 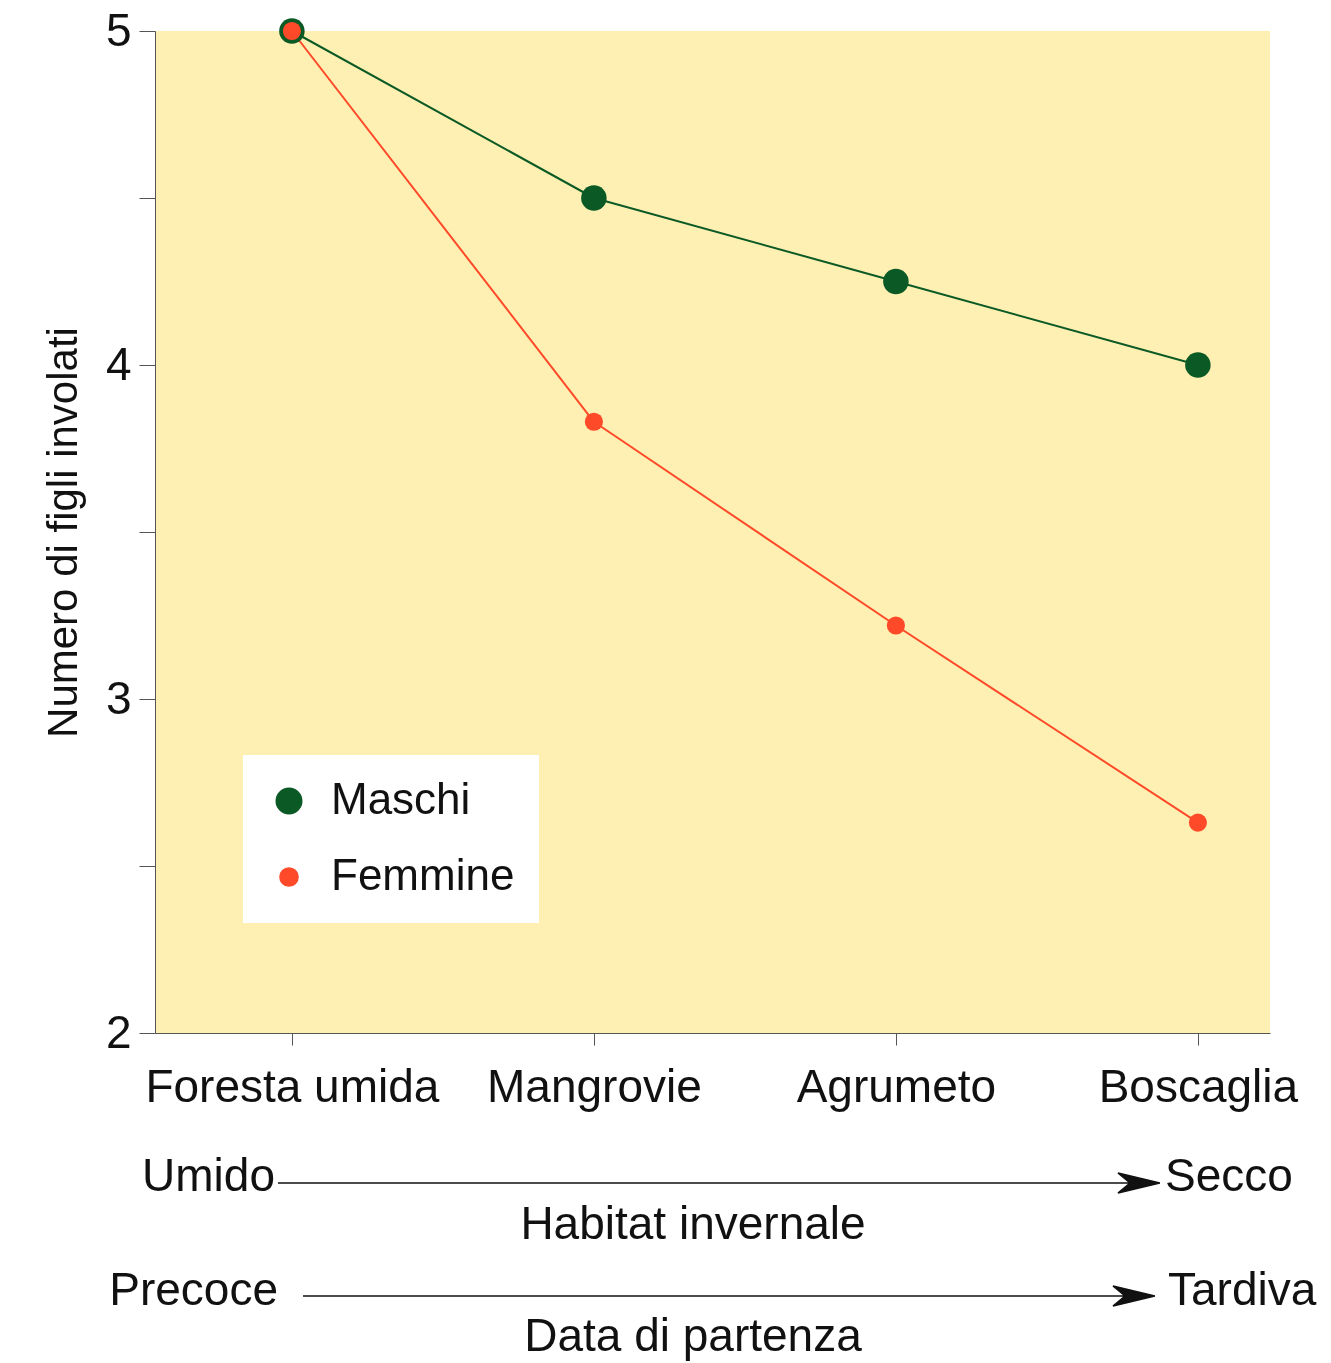 What do you see at coordinates (896, 1085) in the screenshot?
I see `x-tick-label: Agrumeto` at bounding box center [896, 1085].